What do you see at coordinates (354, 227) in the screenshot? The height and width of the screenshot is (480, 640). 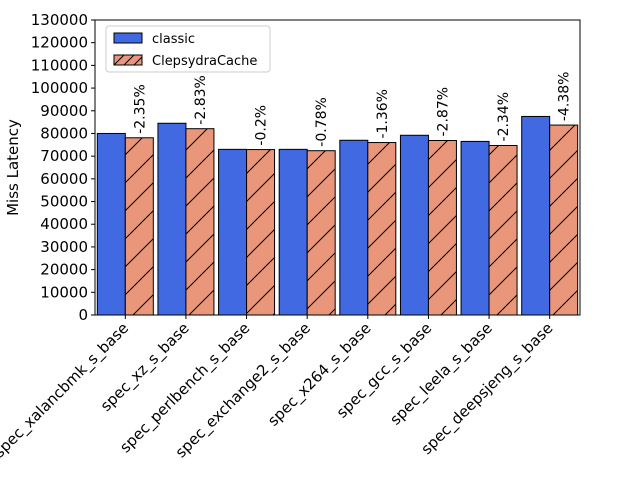 I see `bar-classic-spec_x264_s_base` at bounding box center [354, 227].